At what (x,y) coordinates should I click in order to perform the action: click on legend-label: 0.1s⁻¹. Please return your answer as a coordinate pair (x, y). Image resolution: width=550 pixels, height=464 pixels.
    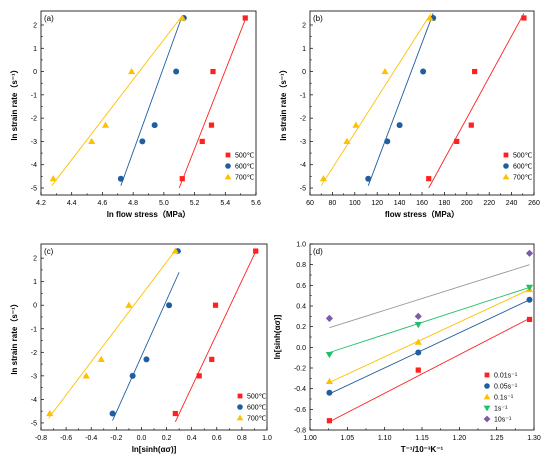
    Looking at the image, I should click on (504, 398).